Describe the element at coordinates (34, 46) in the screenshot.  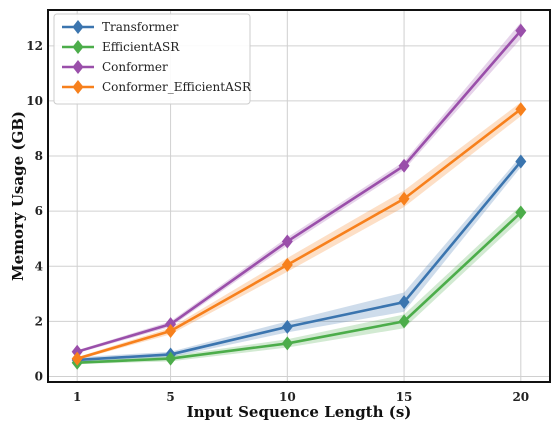
I see `y-tick-label: 12` at that location.